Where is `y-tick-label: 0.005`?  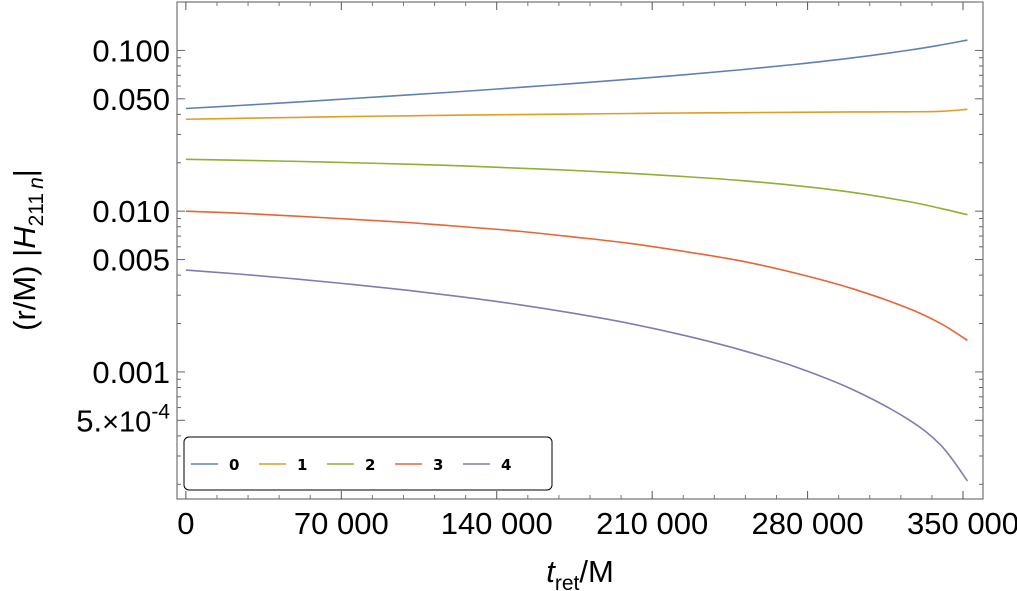 y-tick-label: 0.005 is located at coordinates (131, 260).